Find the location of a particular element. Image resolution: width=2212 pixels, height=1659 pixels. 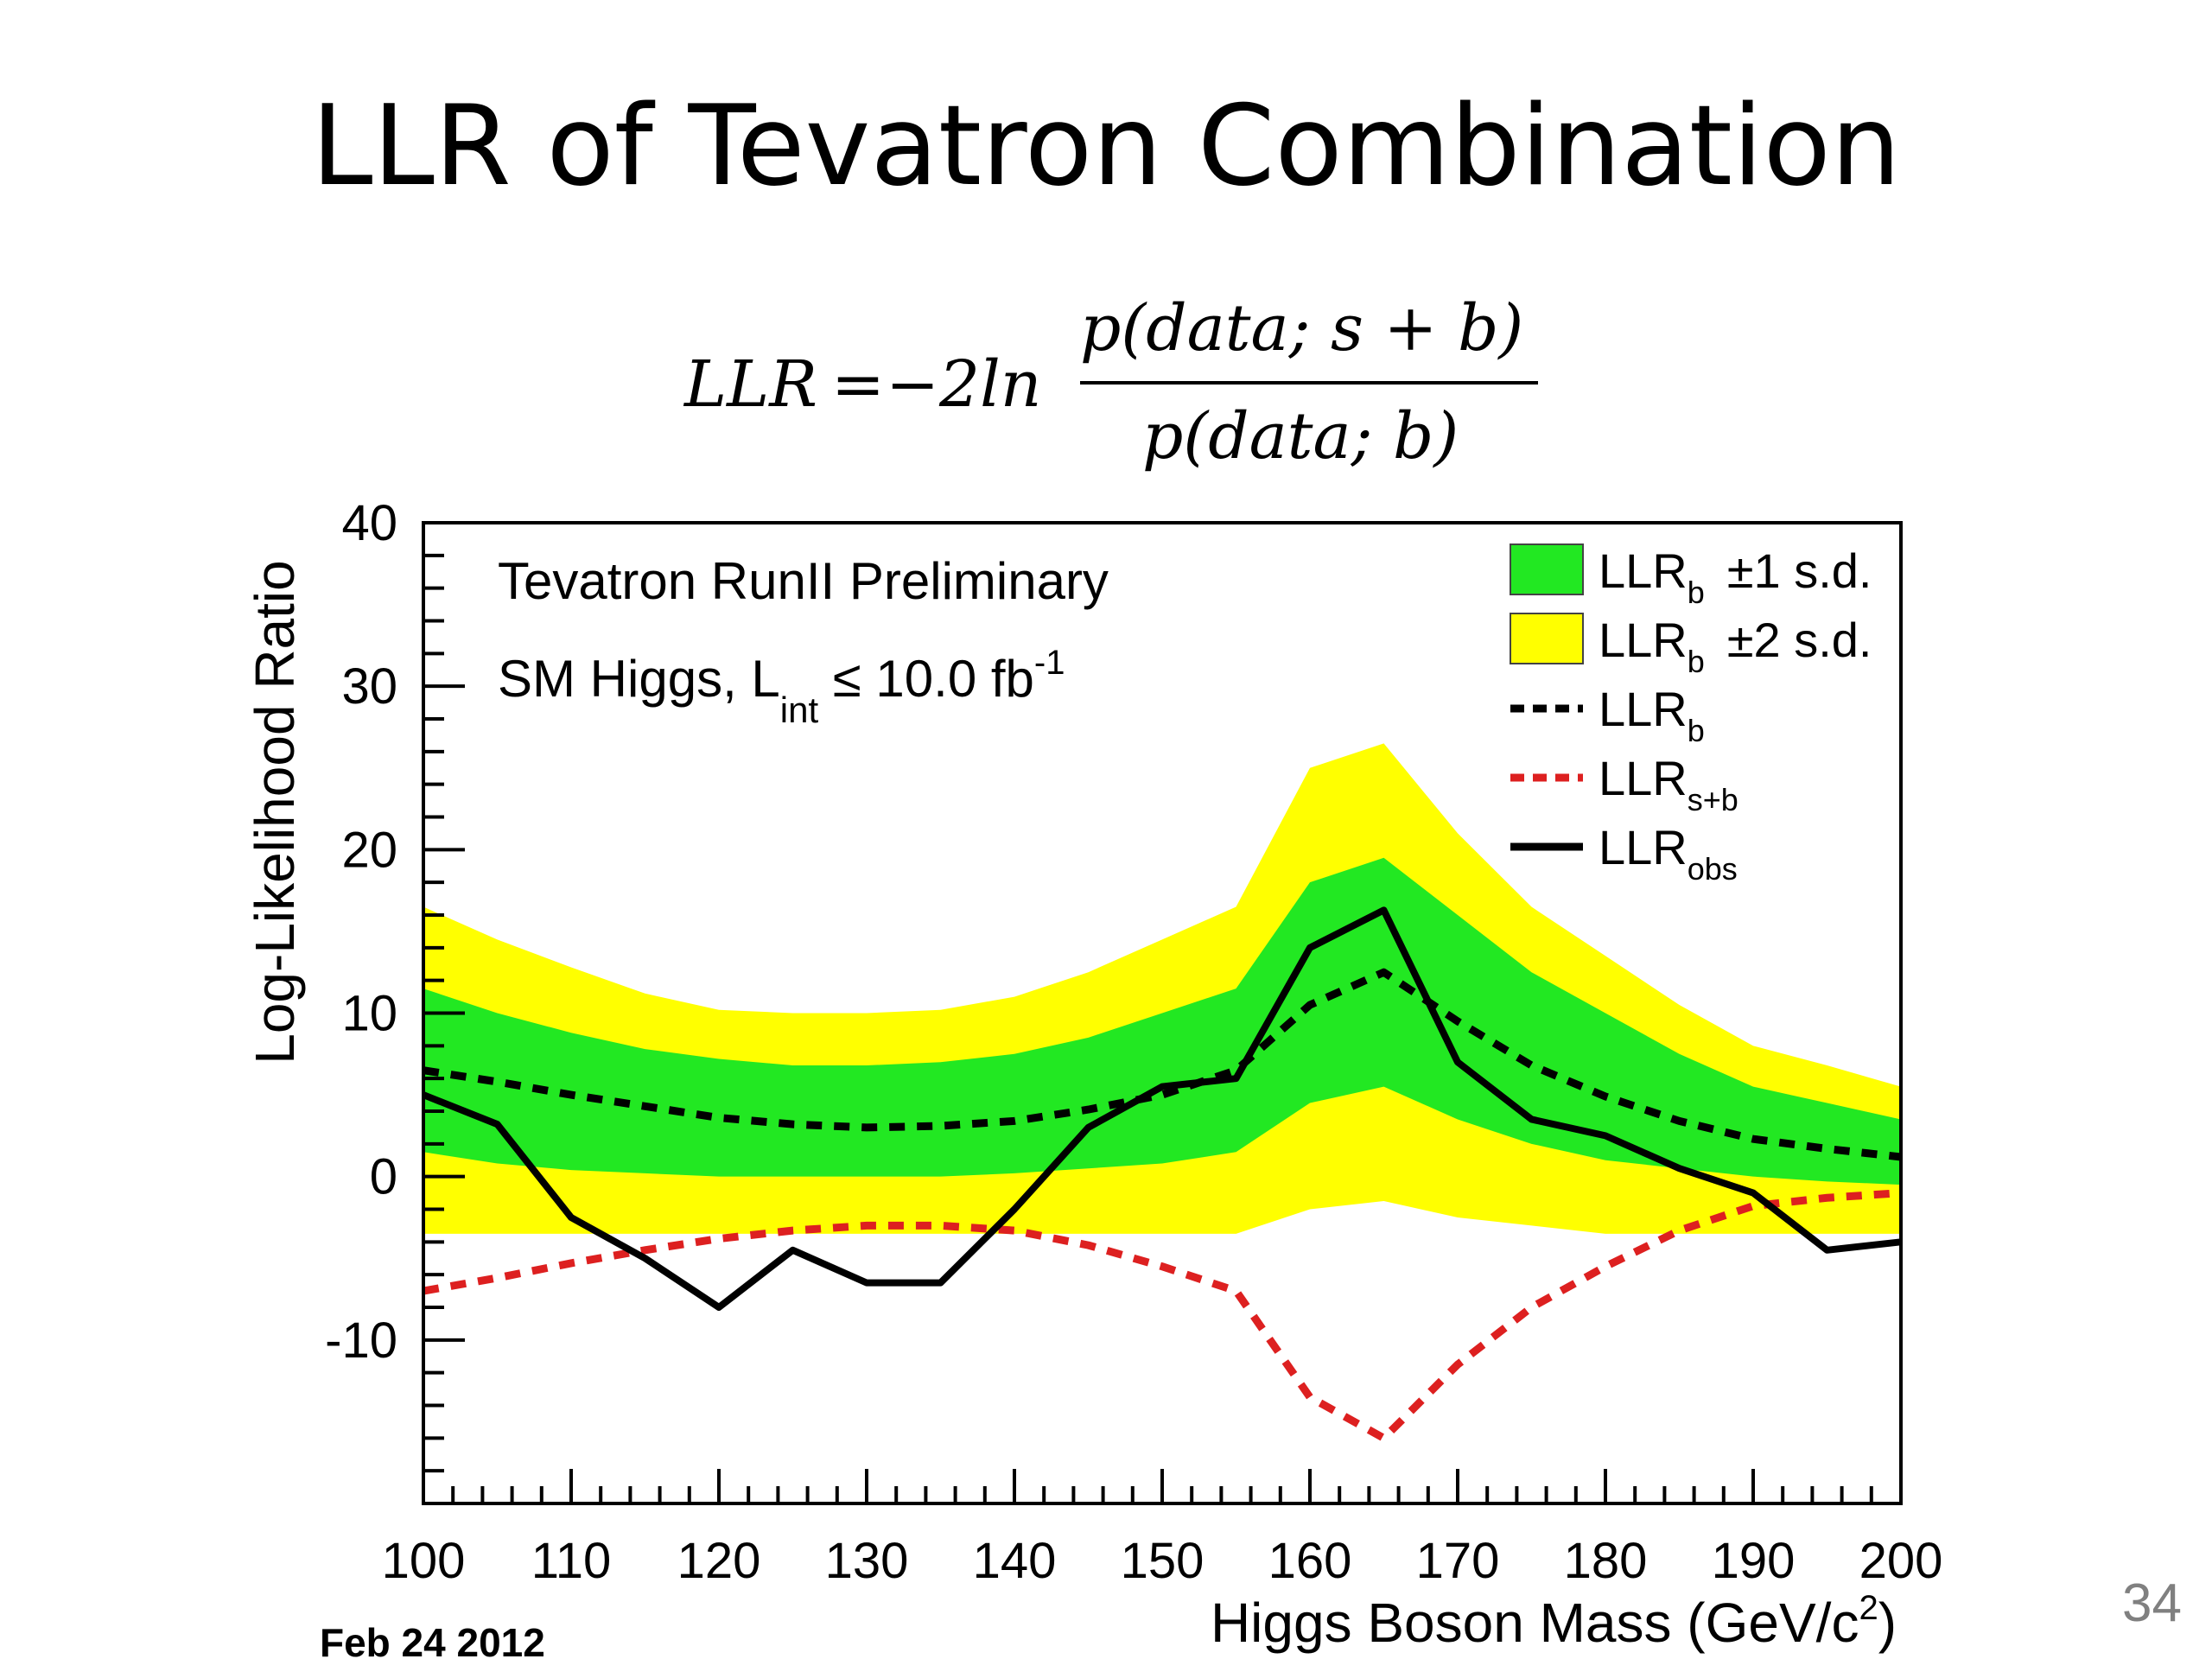

x-tick-label: 120 is located at coordinates (719, 1561).